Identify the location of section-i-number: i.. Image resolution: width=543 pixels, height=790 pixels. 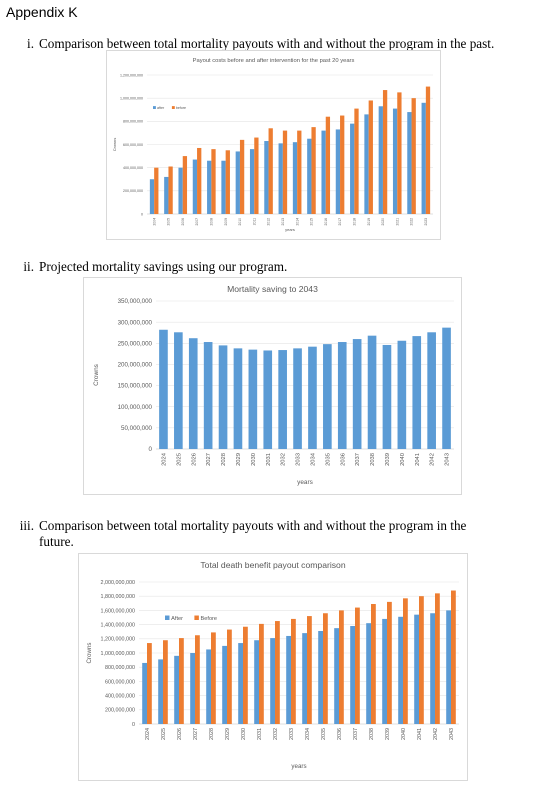
(30, 43).